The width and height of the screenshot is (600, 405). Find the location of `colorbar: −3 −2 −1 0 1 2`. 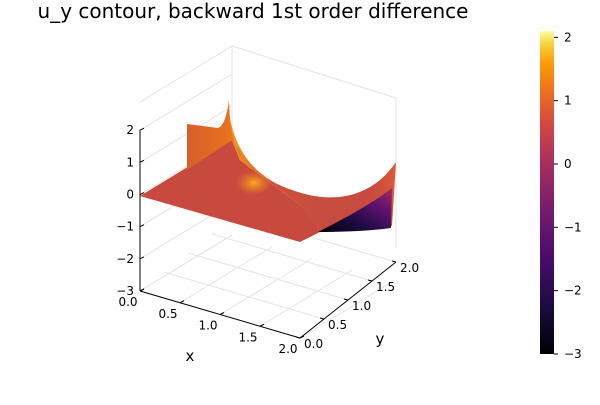

colorbar: −3 −2 −1 0 1 2 is located at coordinates (561, 195).